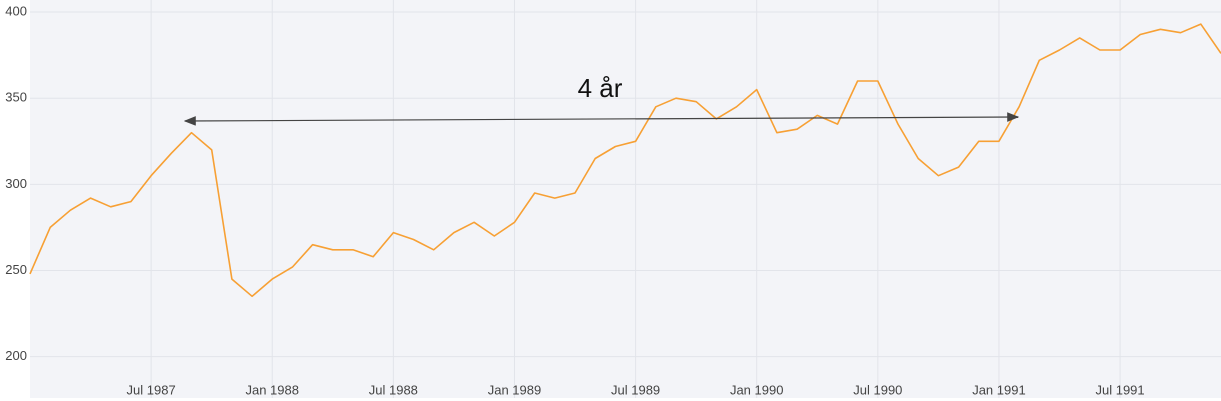 This screenshot has height=401, width=1221. I want to click on x-tick-label: Jan 1989, so click(515, 389).